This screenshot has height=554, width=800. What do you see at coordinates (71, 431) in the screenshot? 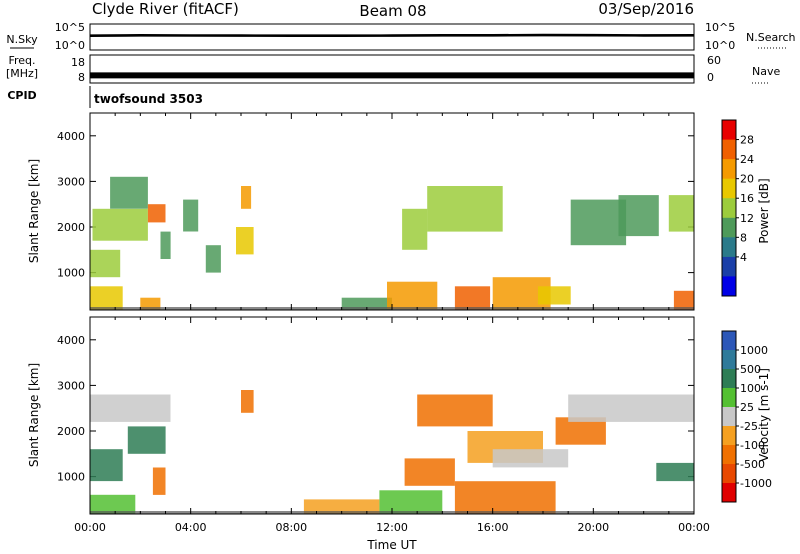
I see `velocity-ytick-label-2000: 2000` at bounding box center [71, 431].